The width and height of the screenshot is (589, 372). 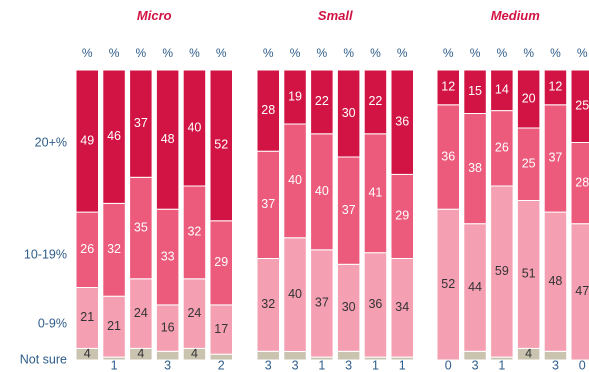 I want to click on data-label-1-3-09: 30, so click(x=349, y=307).